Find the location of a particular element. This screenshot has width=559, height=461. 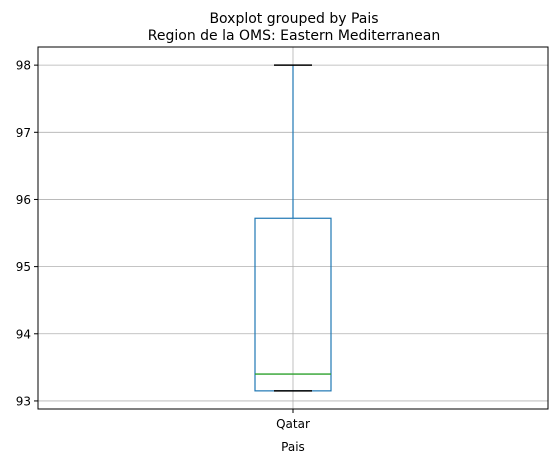

y-tick-label: 98 is located at coordinates (23, 66).